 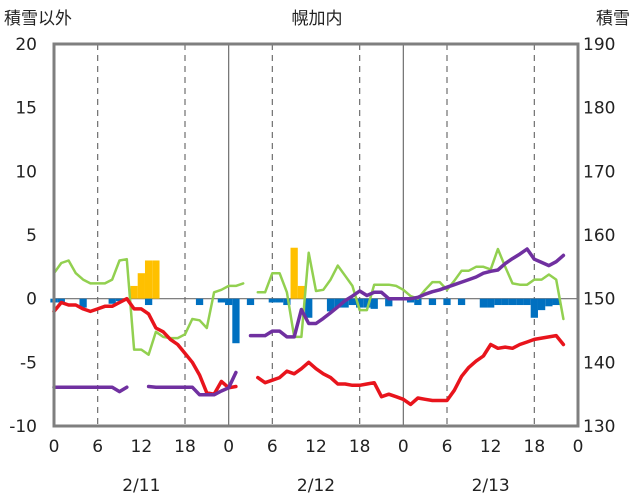 What do you see at coordinates (26, 45) in the screenshot?
I see `left-tick-label: 20` at bounding box center [26, 45].